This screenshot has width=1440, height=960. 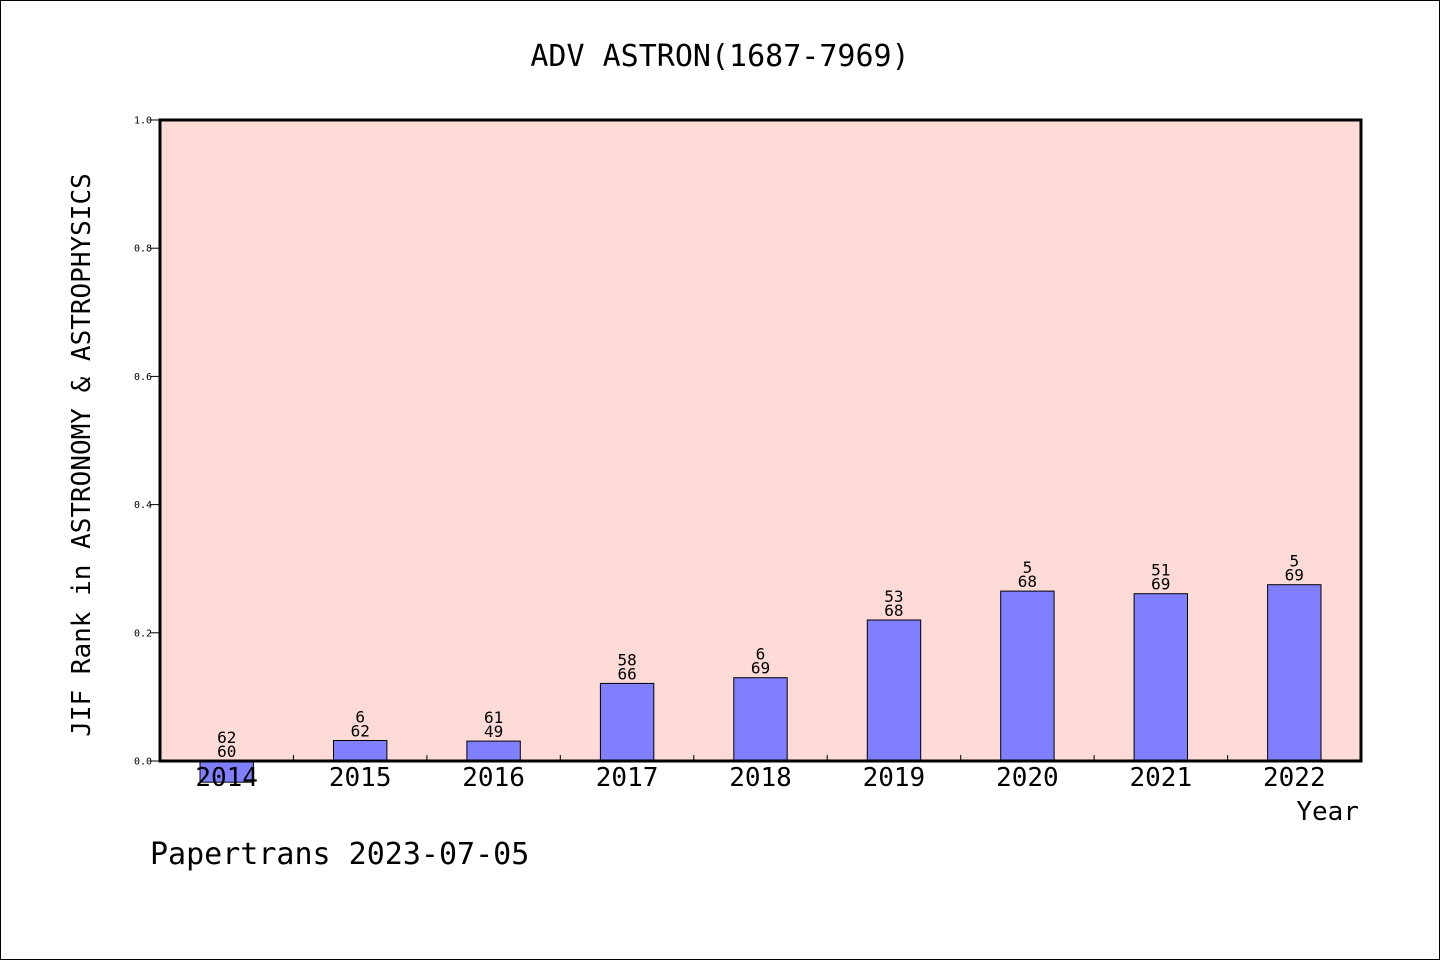 What do you see at coordinates (626, 673) in the screenshot?
I see `bar-label-bottom-2017: 66` at bounding box center [626, 673].